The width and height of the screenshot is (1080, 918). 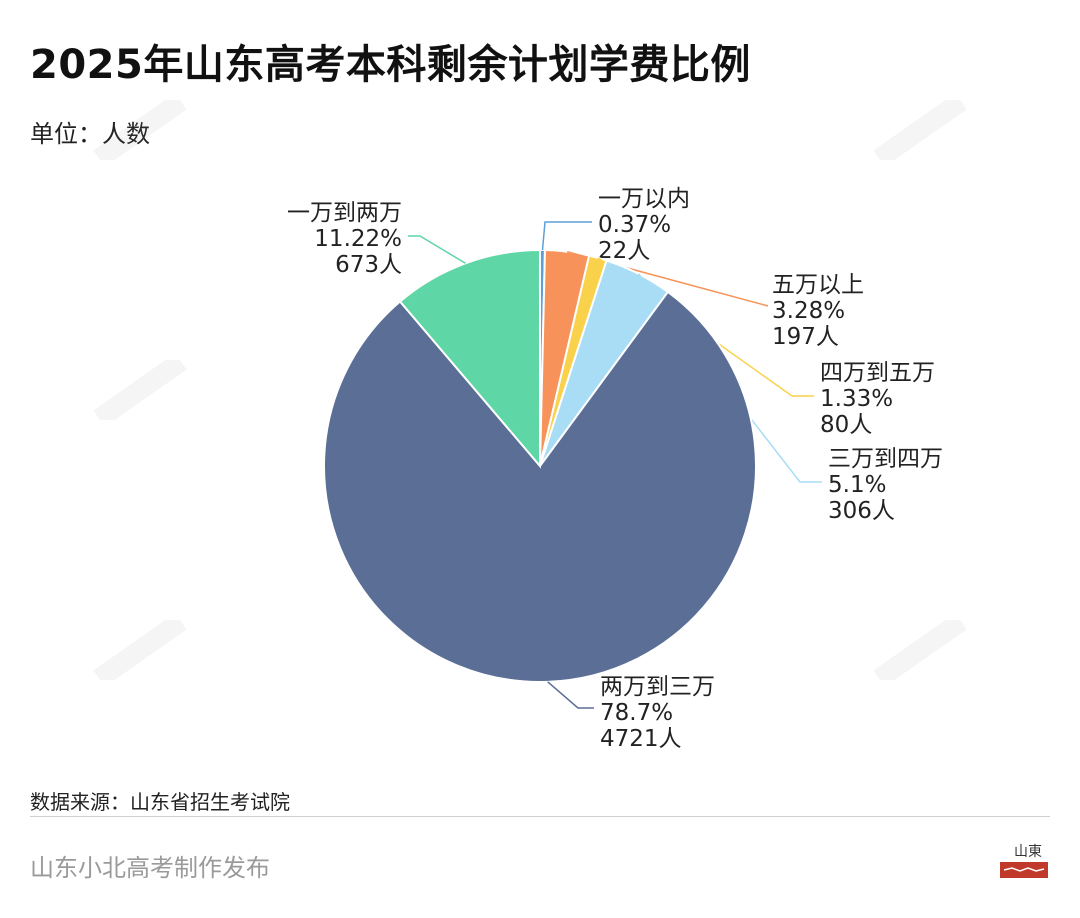 I want to click on slice-count: 80人, so click(x=846, y=425).